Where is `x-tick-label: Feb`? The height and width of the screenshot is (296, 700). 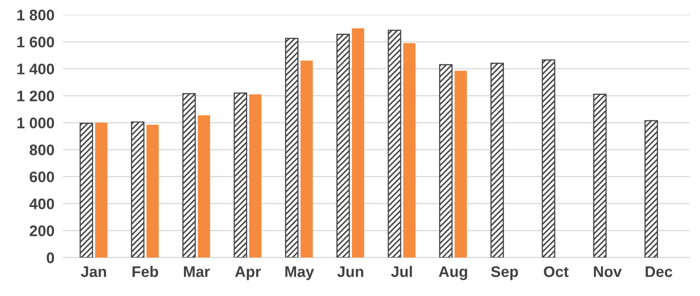
x-tick-label: Feb is located at coordinates (145, 272).